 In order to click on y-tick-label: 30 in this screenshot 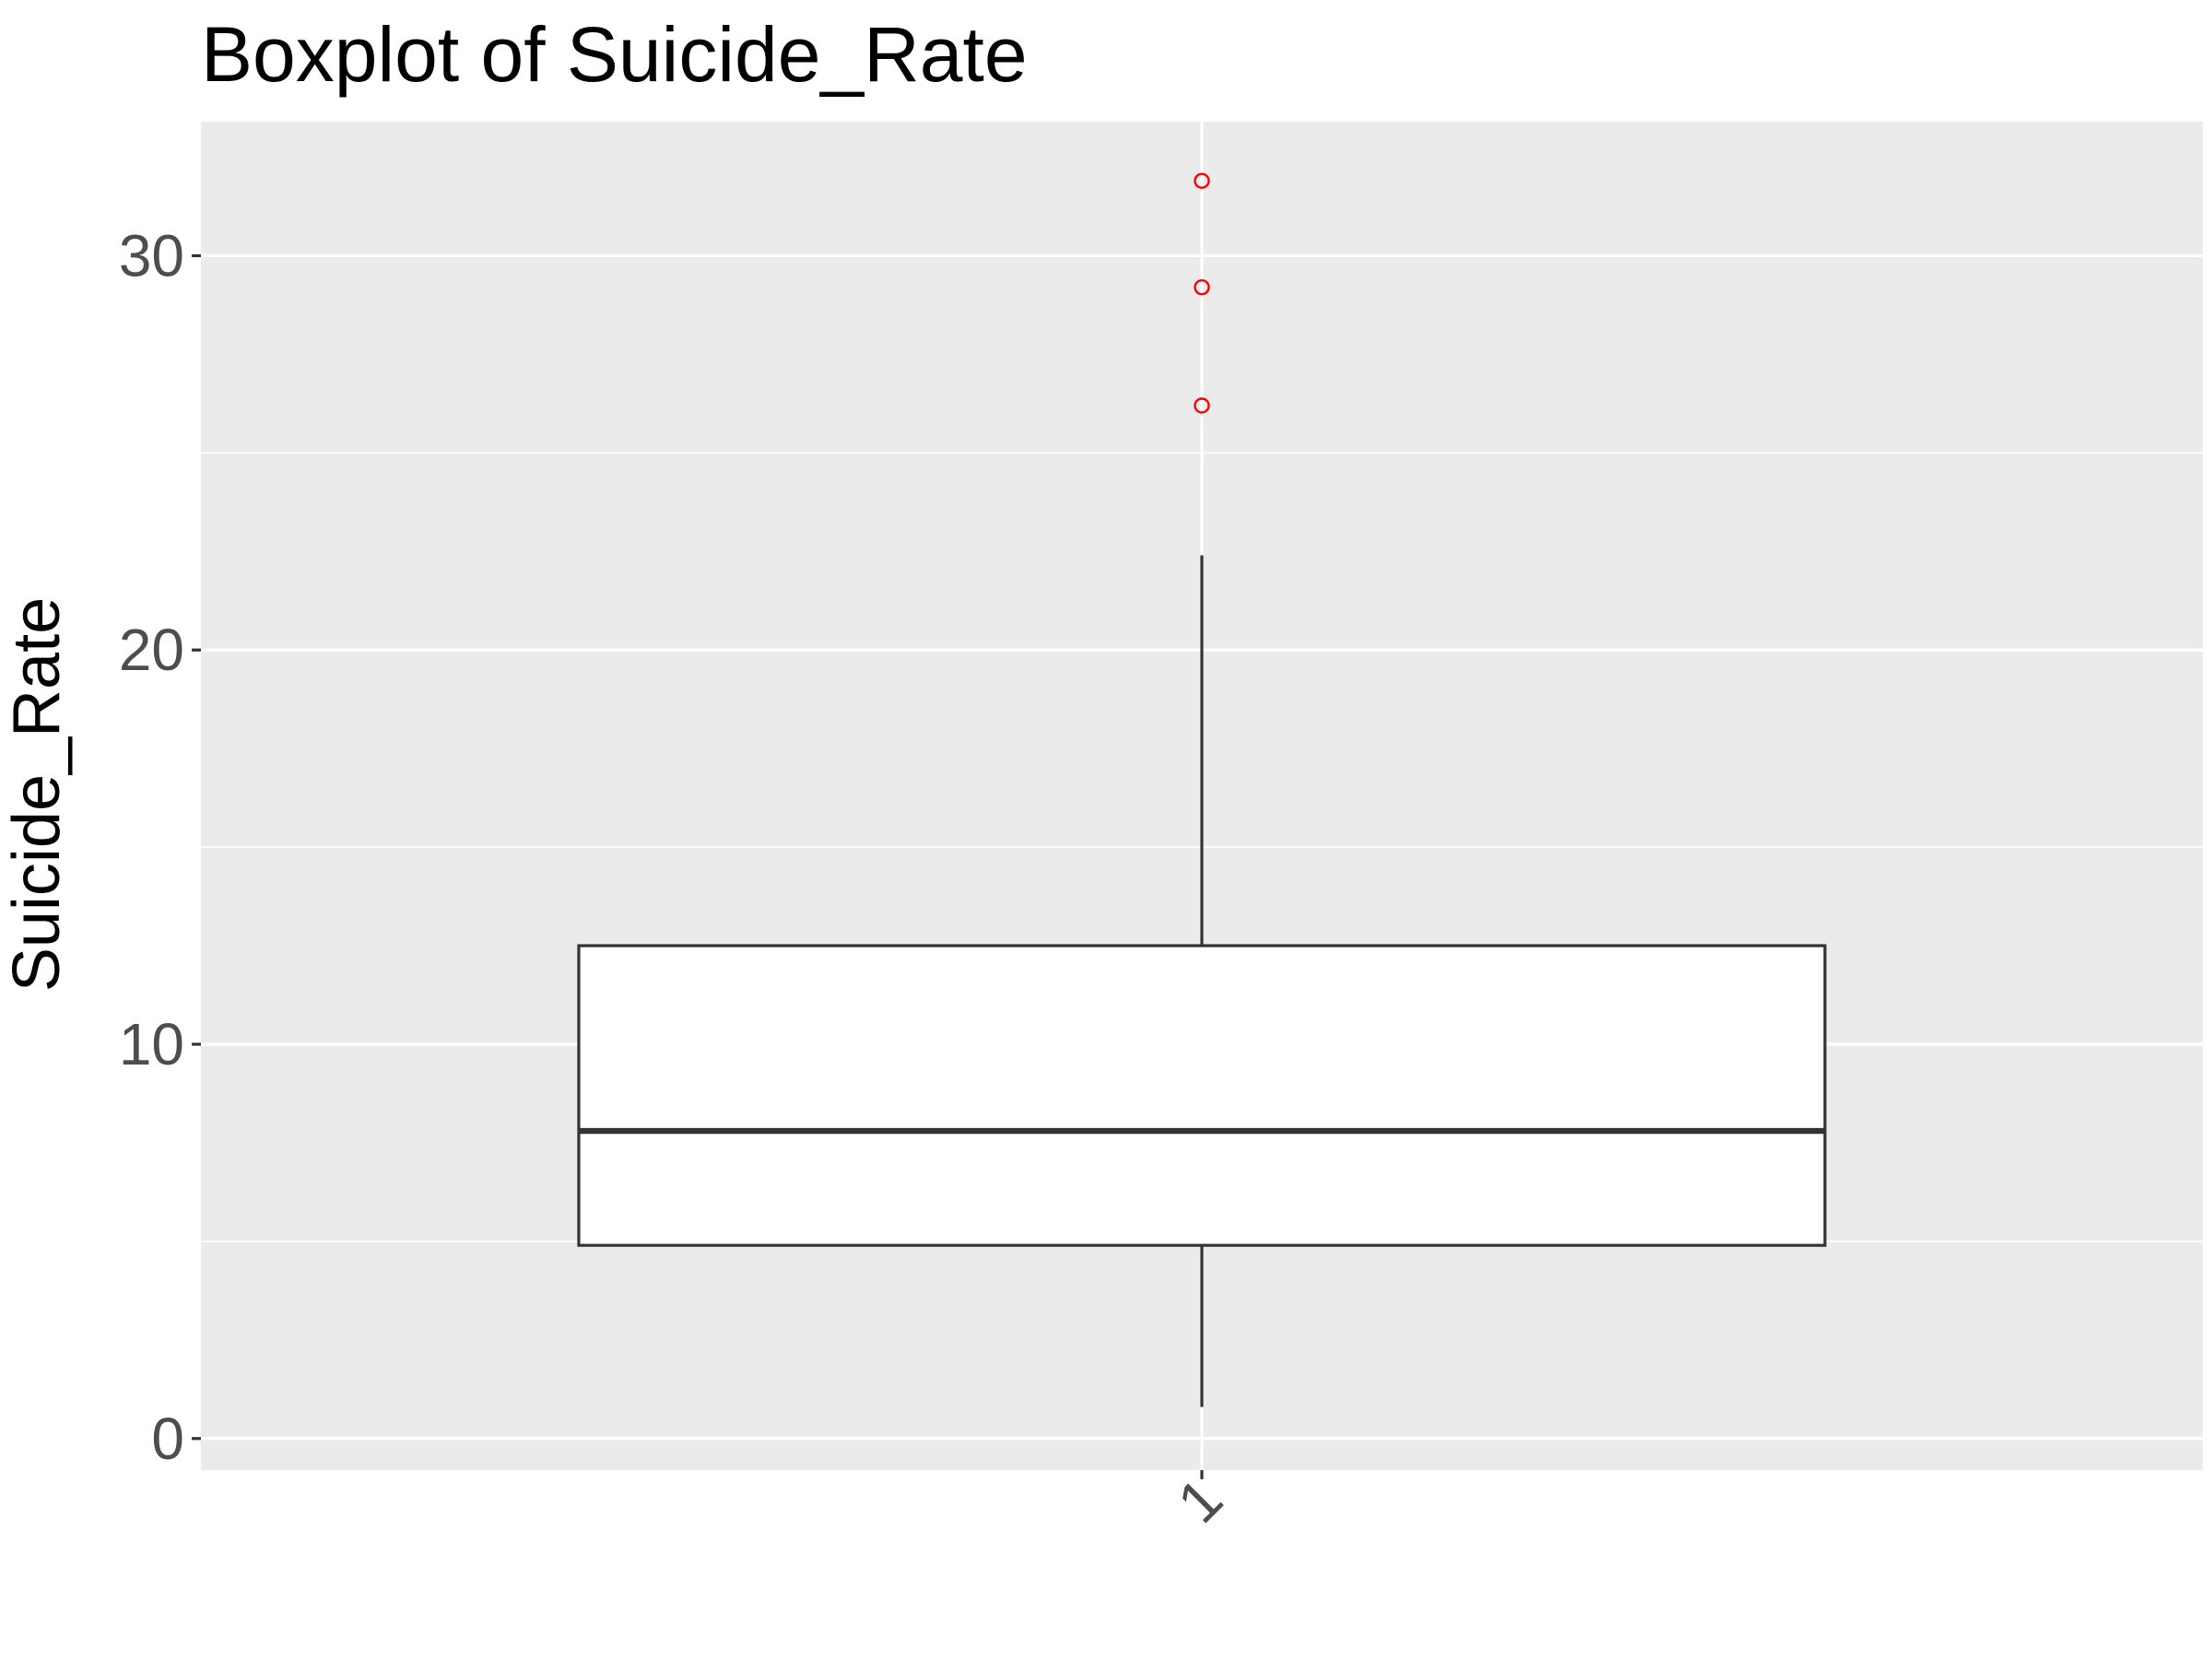, I will do `click(151, 255)`.